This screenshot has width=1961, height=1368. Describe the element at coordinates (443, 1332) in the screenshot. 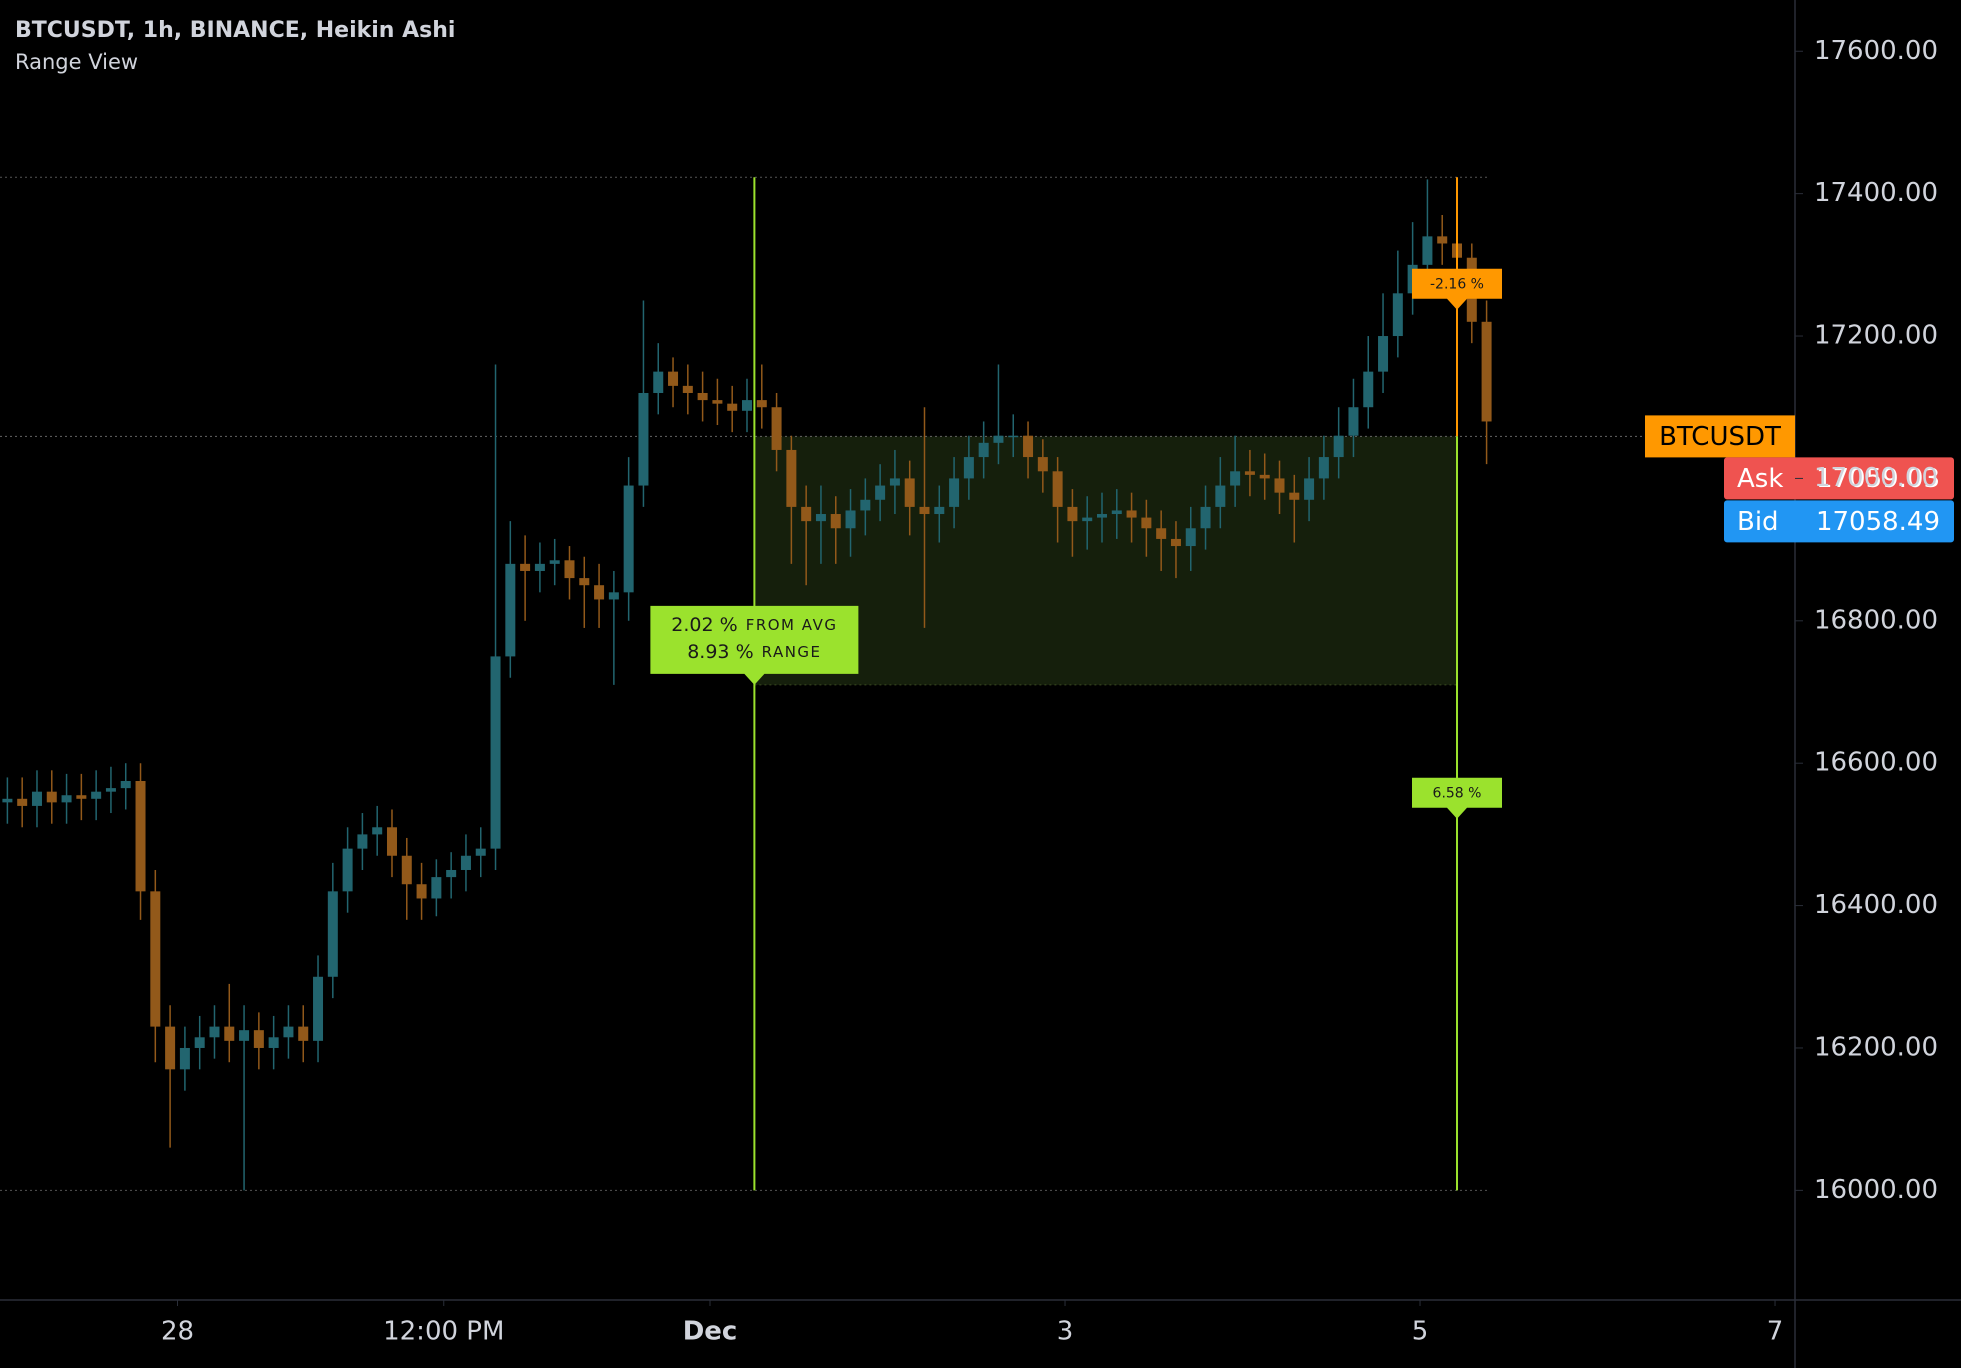

I see `x-tick-label: 12:00 PM` at that location.